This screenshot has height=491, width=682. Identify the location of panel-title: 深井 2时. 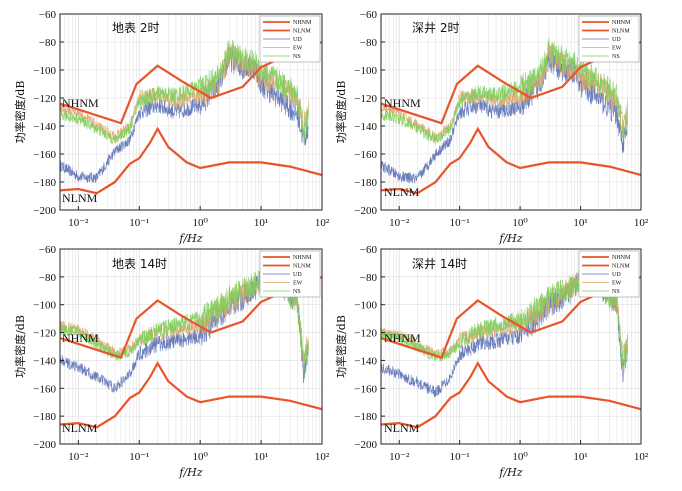
(435, 28).